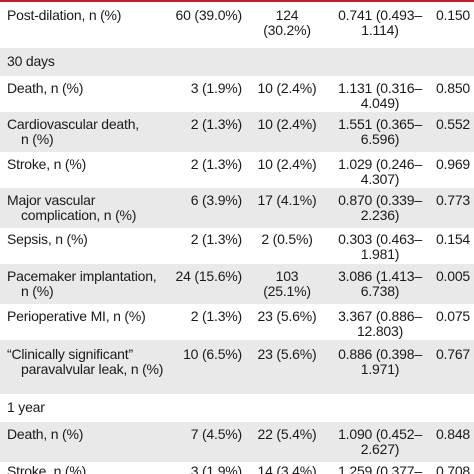 The height and width of the screenshot is (474, 474). Describe the element at coordinates (380, 291) in the screenshot. I see `odds-ratio-line2: 6.738)` at that location.